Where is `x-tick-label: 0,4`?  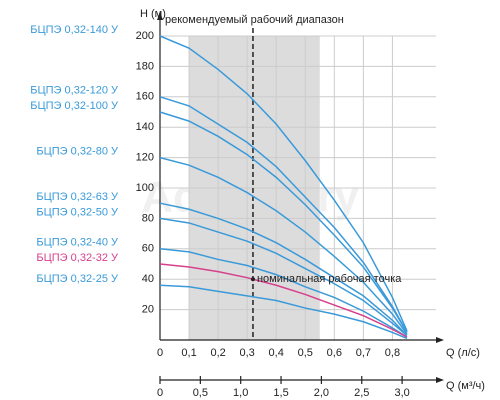
x-tick-label: 0,4 is located at coordinates (276, 353).